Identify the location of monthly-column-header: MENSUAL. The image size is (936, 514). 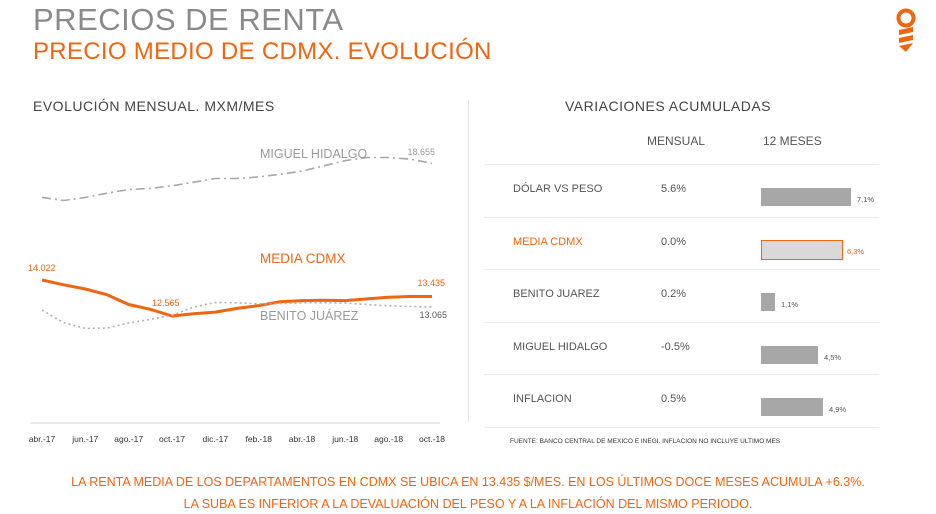
(676, 141).